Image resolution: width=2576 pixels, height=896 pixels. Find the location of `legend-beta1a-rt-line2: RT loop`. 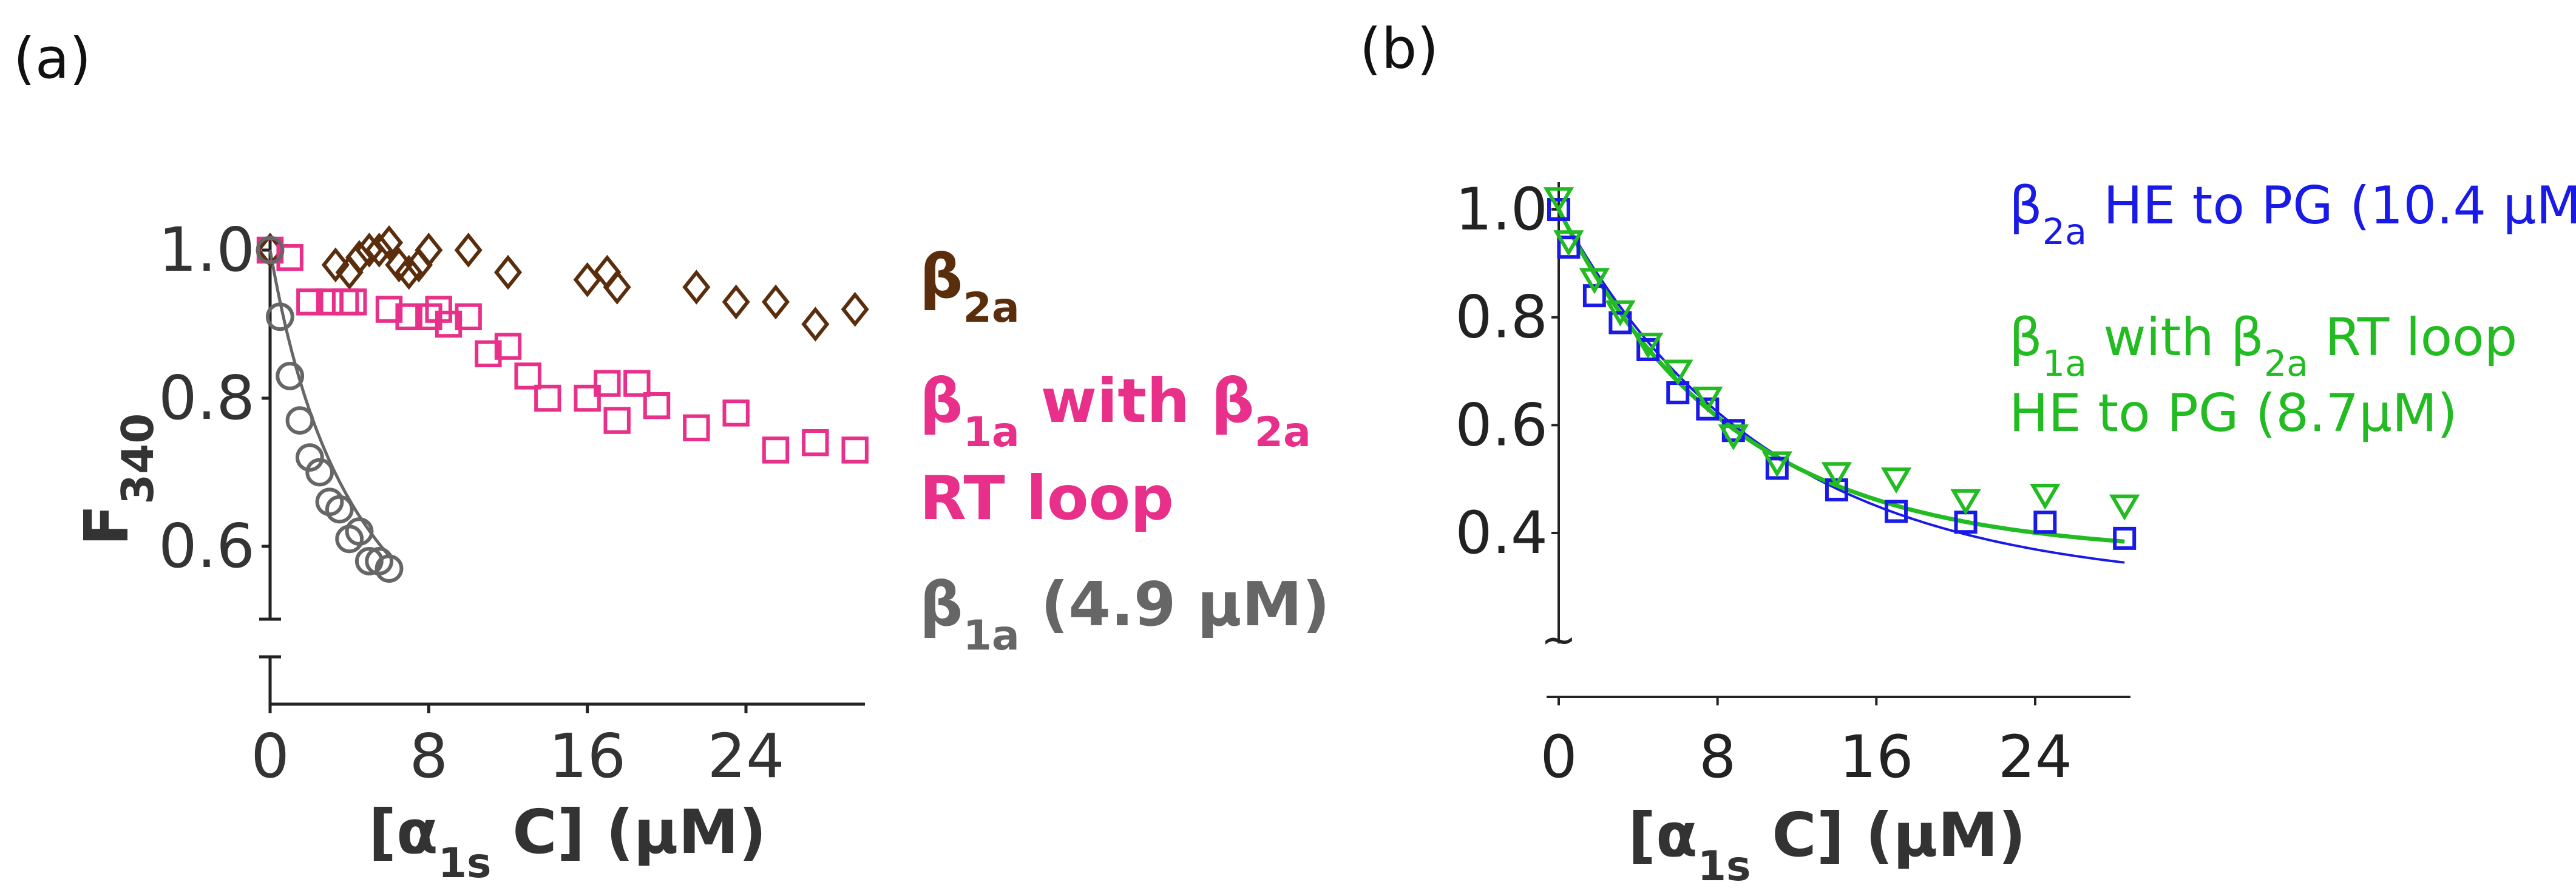

legend-beta1a-rt-line2: RT loop is located at coordinates (1047, 498).